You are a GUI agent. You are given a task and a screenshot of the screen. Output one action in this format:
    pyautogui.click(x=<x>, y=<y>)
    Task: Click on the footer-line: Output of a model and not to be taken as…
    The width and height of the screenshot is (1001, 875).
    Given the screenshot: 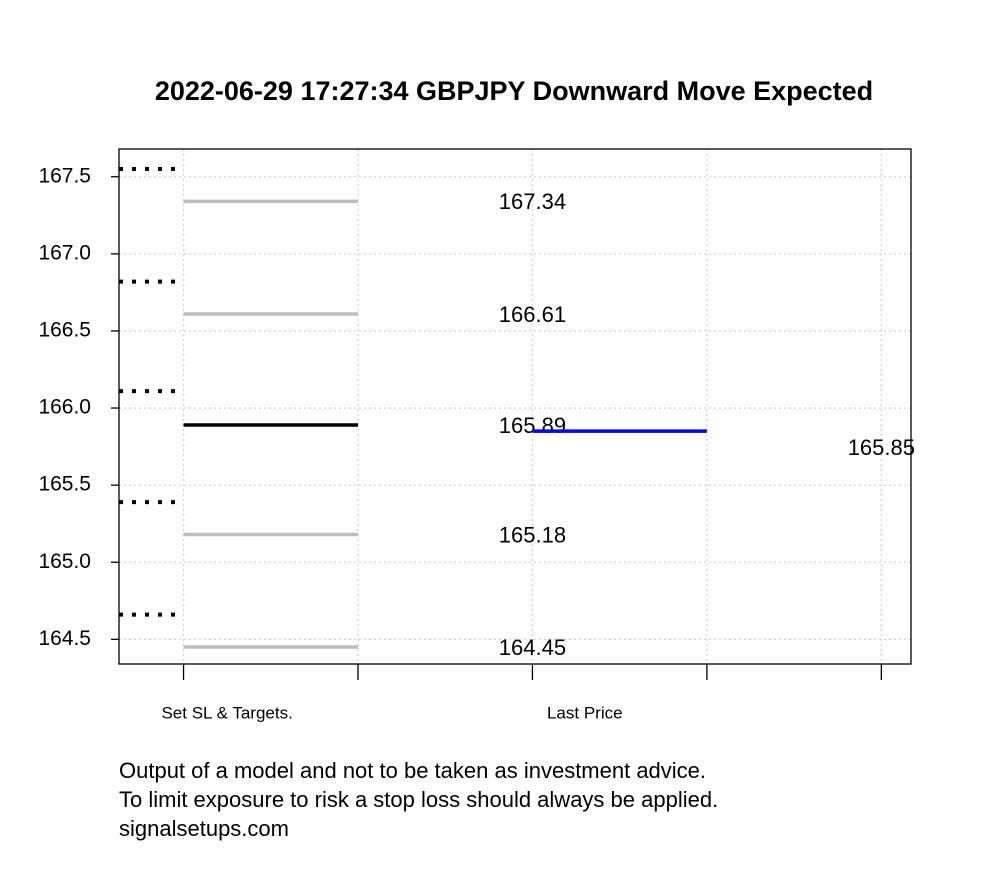 What is the action you would take?
    pyautogui.click(x=412, y=770)
    